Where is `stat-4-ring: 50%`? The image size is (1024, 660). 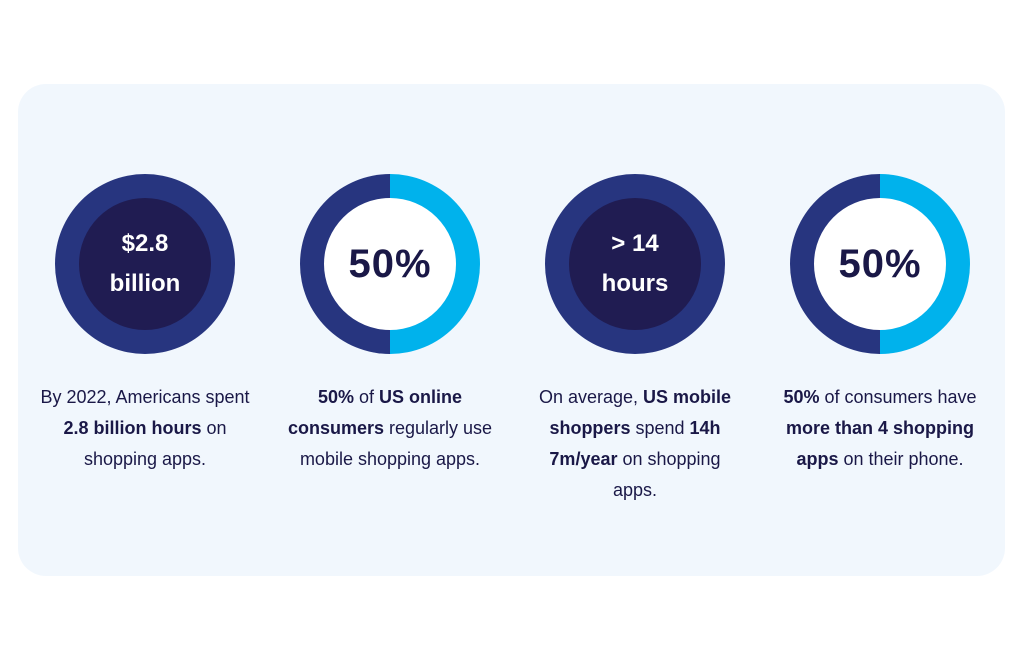
stat-4-ring: 50% is located at coordinates (880, 264).